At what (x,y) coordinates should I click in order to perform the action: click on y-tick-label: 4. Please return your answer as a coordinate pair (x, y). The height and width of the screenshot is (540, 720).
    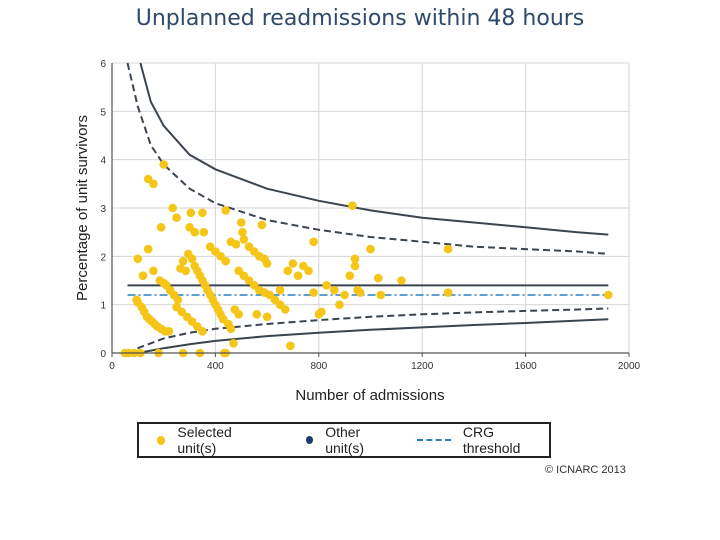
    Looking at the image, I should click on (103, 161).